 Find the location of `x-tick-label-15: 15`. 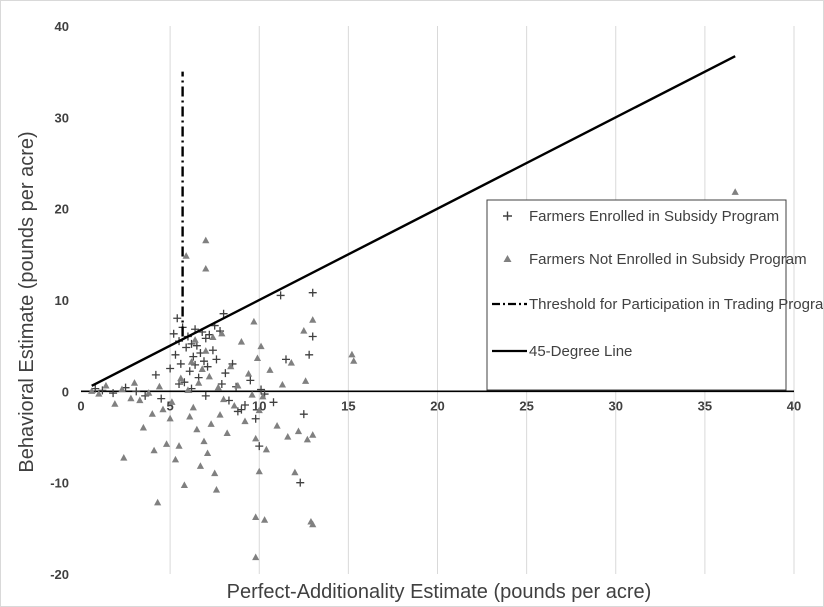

x-tick-label-15: 15 is located at coordinates (348, 405).